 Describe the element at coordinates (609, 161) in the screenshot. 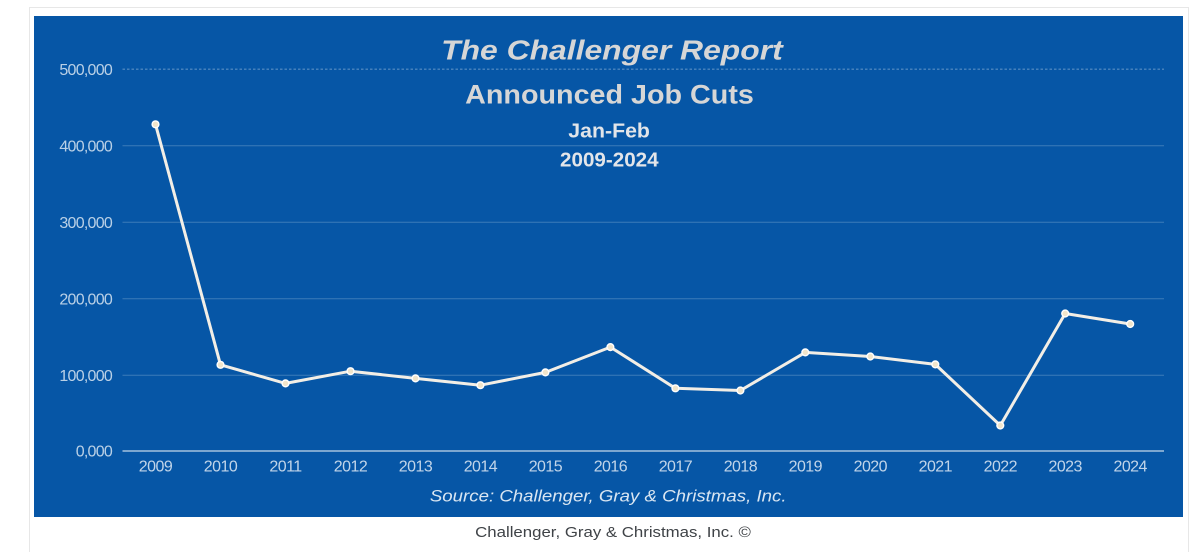

I see `svg-text: 2009-2024` at that location.